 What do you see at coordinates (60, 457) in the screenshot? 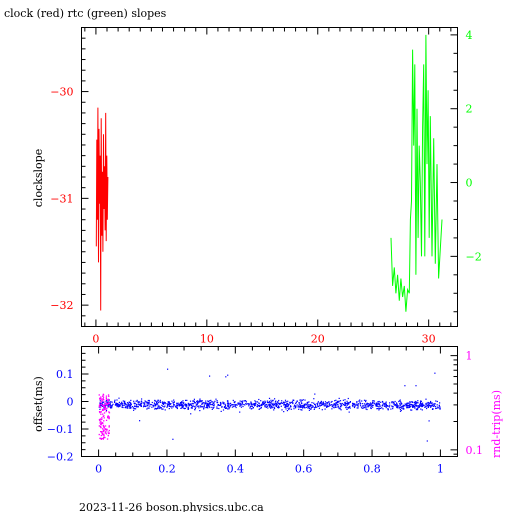
I see `y-tick-label: −0.2` at bounding box center [60, 457].